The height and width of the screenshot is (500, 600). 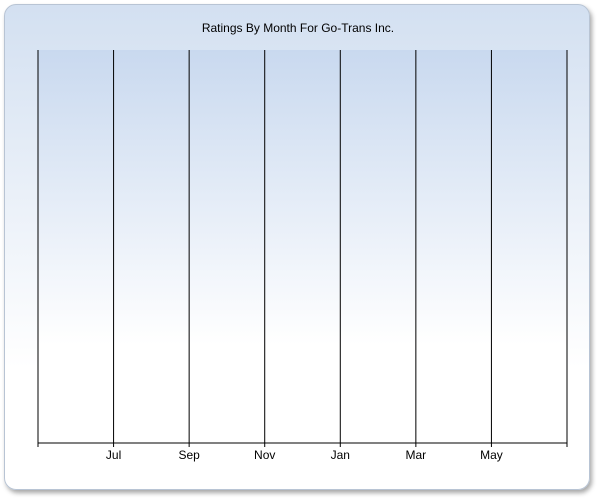 What do you see at coordinates (416, 455) in the screenshot?
I see `x-tick-label: Mar` at bounding box center [416, 455].